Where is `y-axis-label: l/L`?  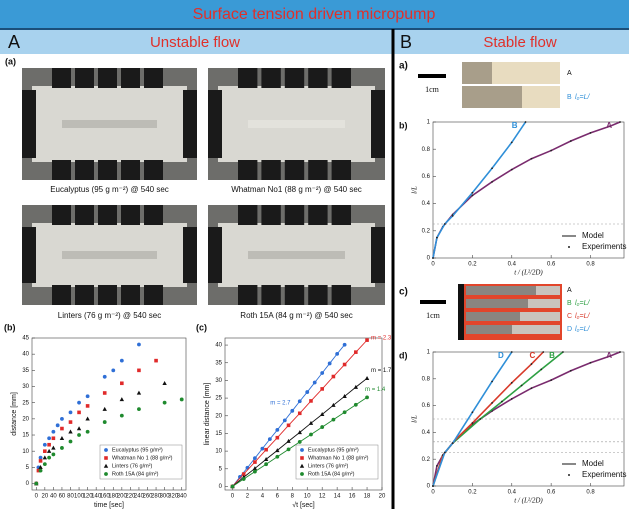
y-axis-label: l/L is located at coordinates (415, 419).